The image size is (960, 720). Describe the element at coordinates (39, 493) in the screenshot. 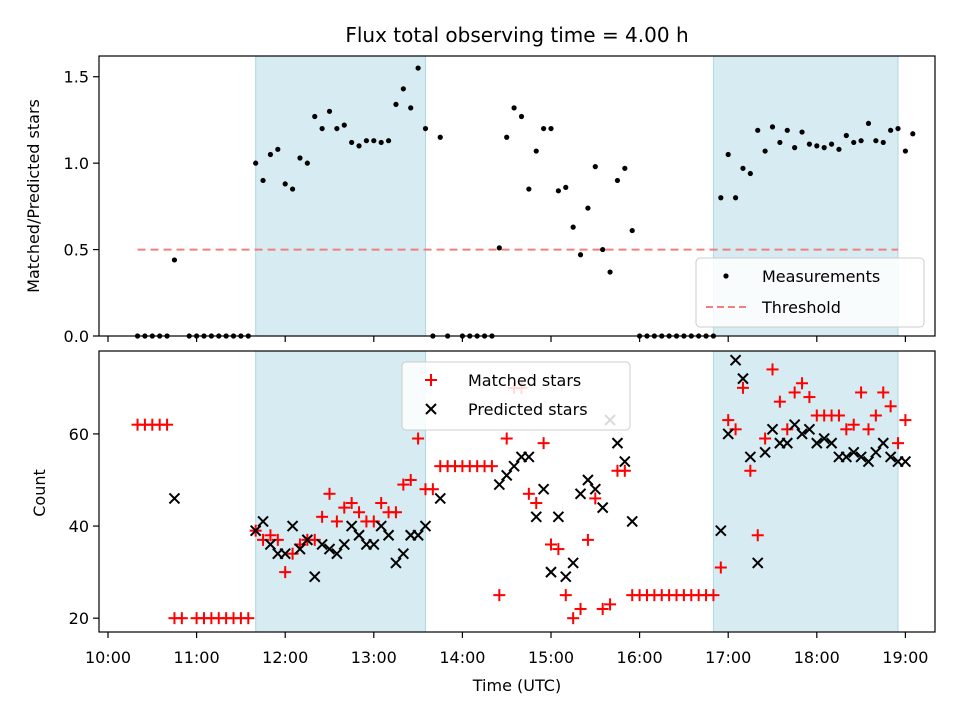

I see `bottom-y-axis-label: Count` at that location.